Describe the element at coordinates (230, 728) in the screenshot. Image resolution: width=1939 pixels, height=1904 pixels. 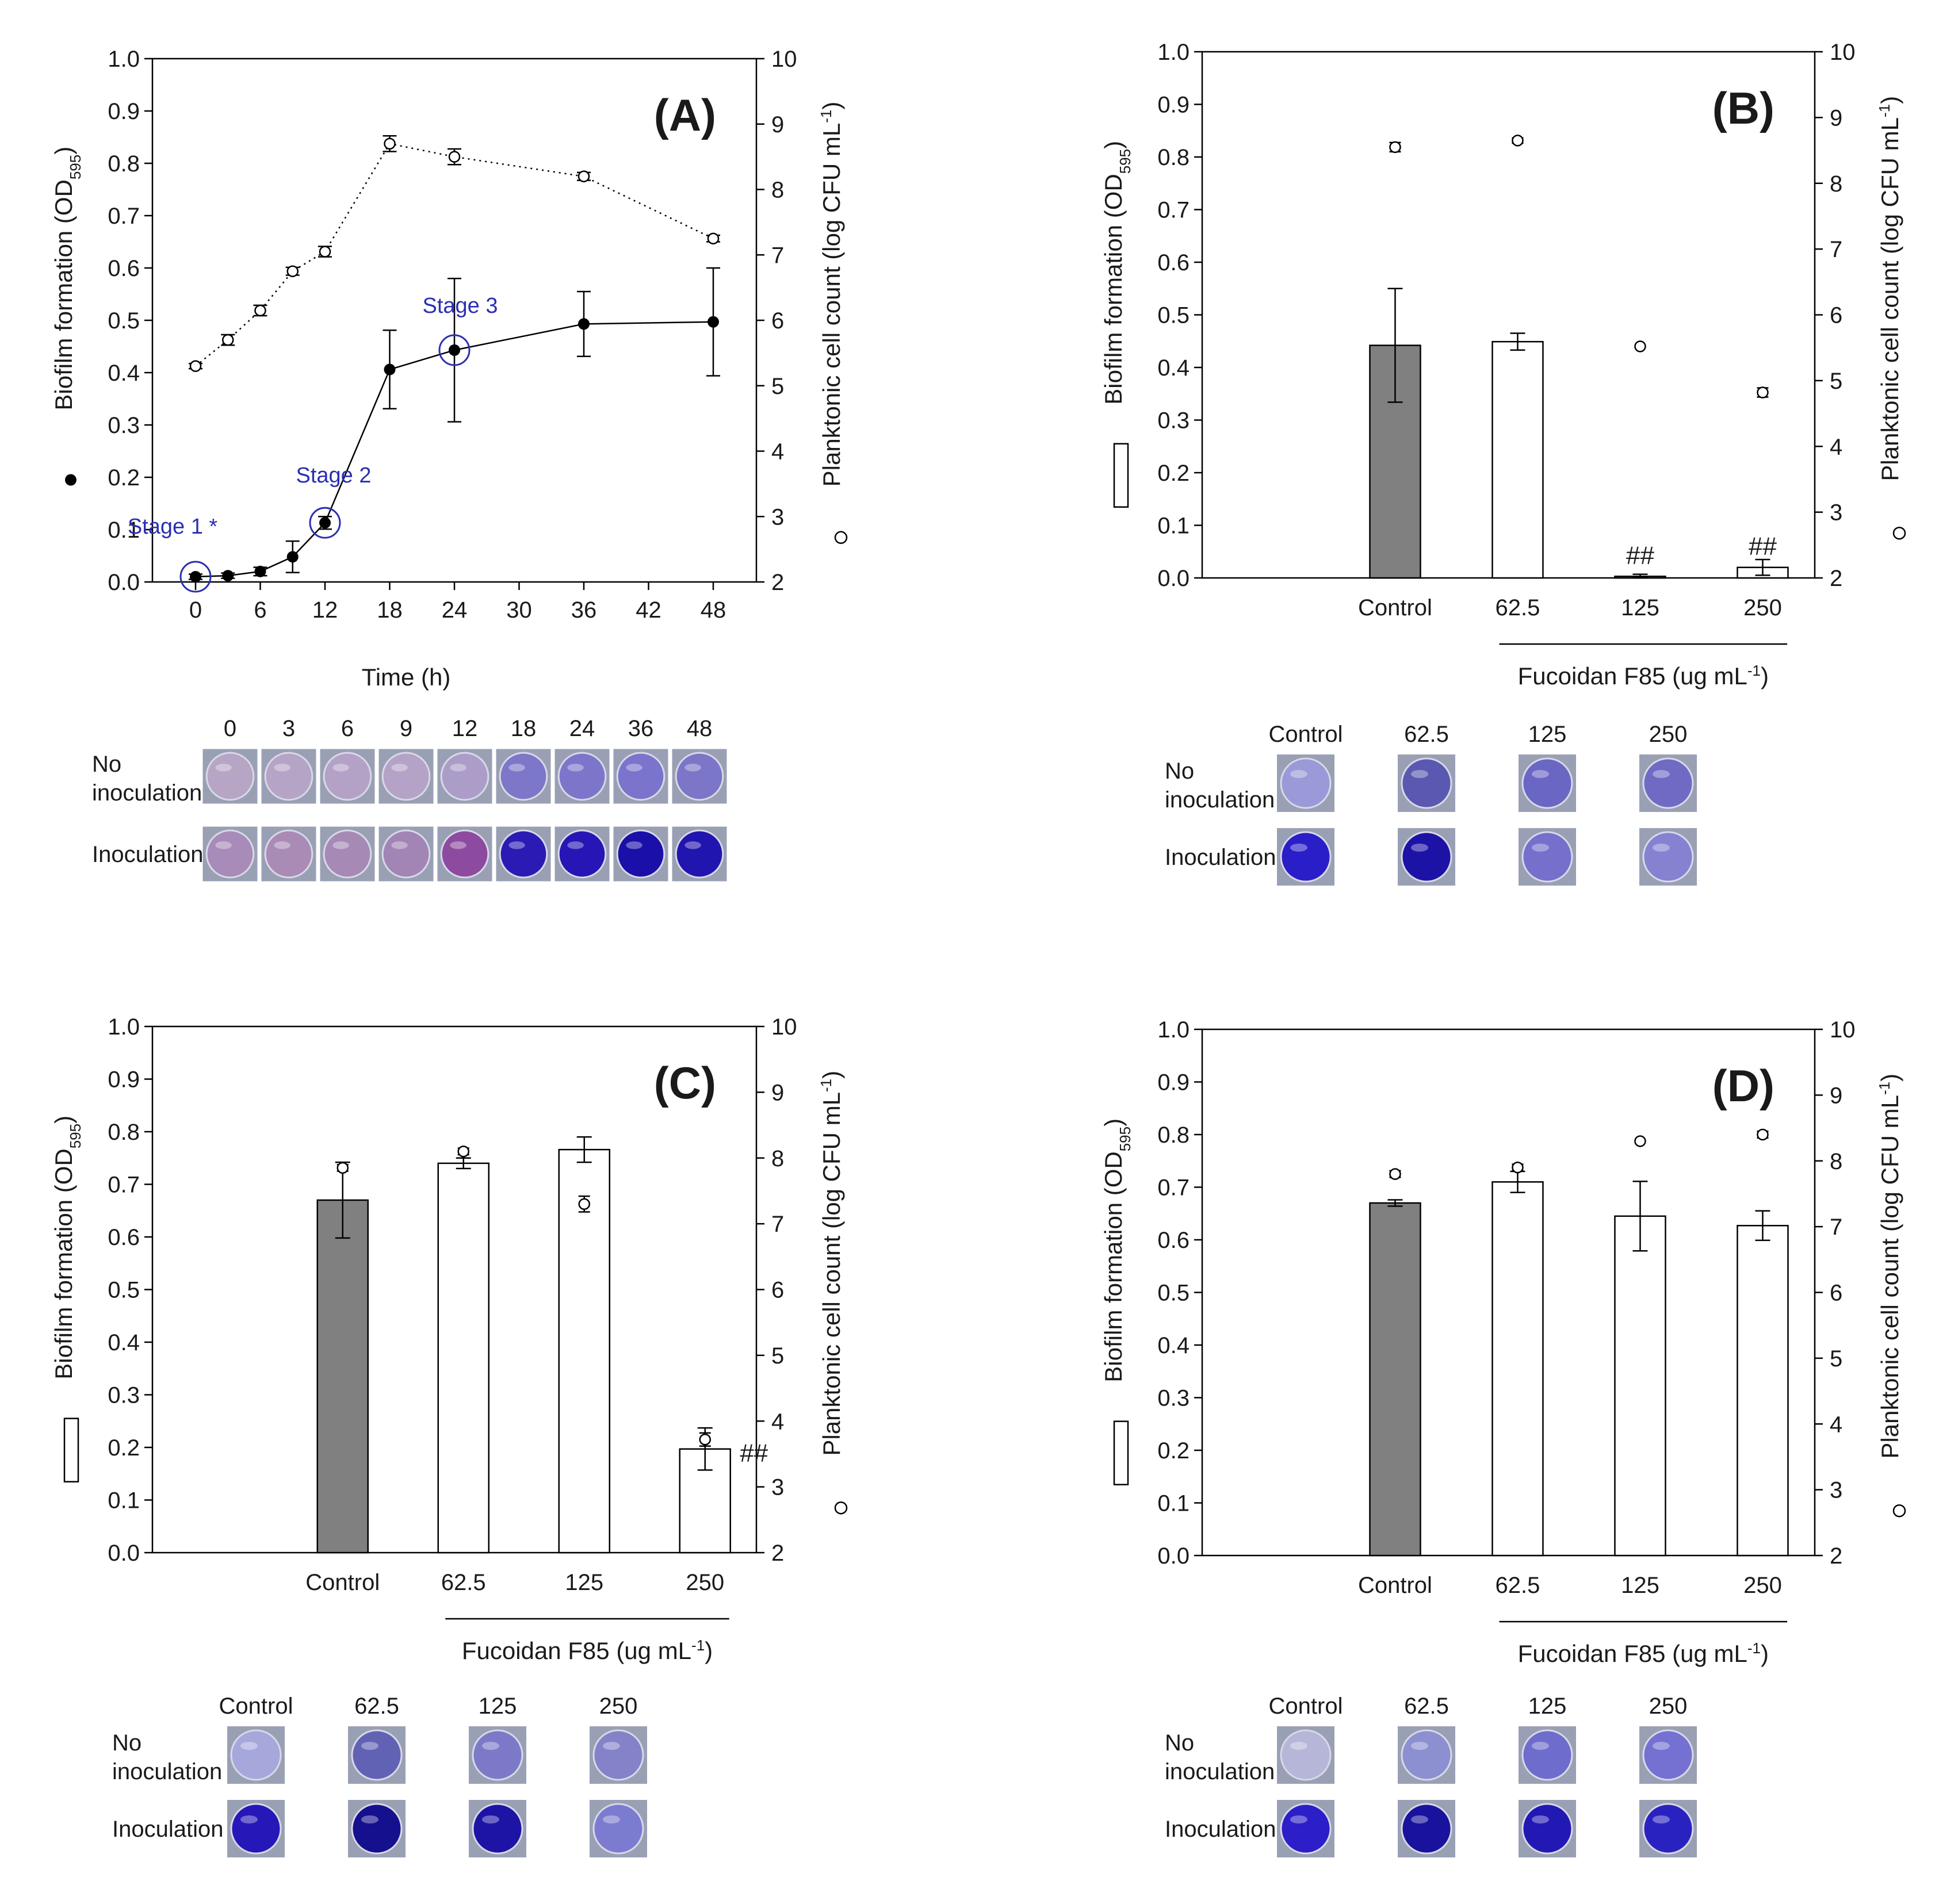
I see `well-column-label: 0` at that location.